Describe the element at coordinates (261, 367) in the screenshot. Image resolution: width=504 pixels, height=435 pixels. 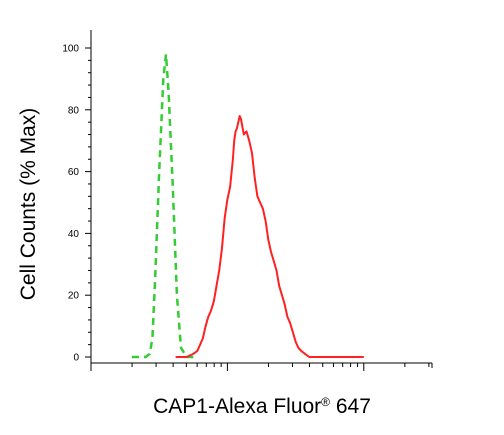
I see `x-ticks-group` at that location.